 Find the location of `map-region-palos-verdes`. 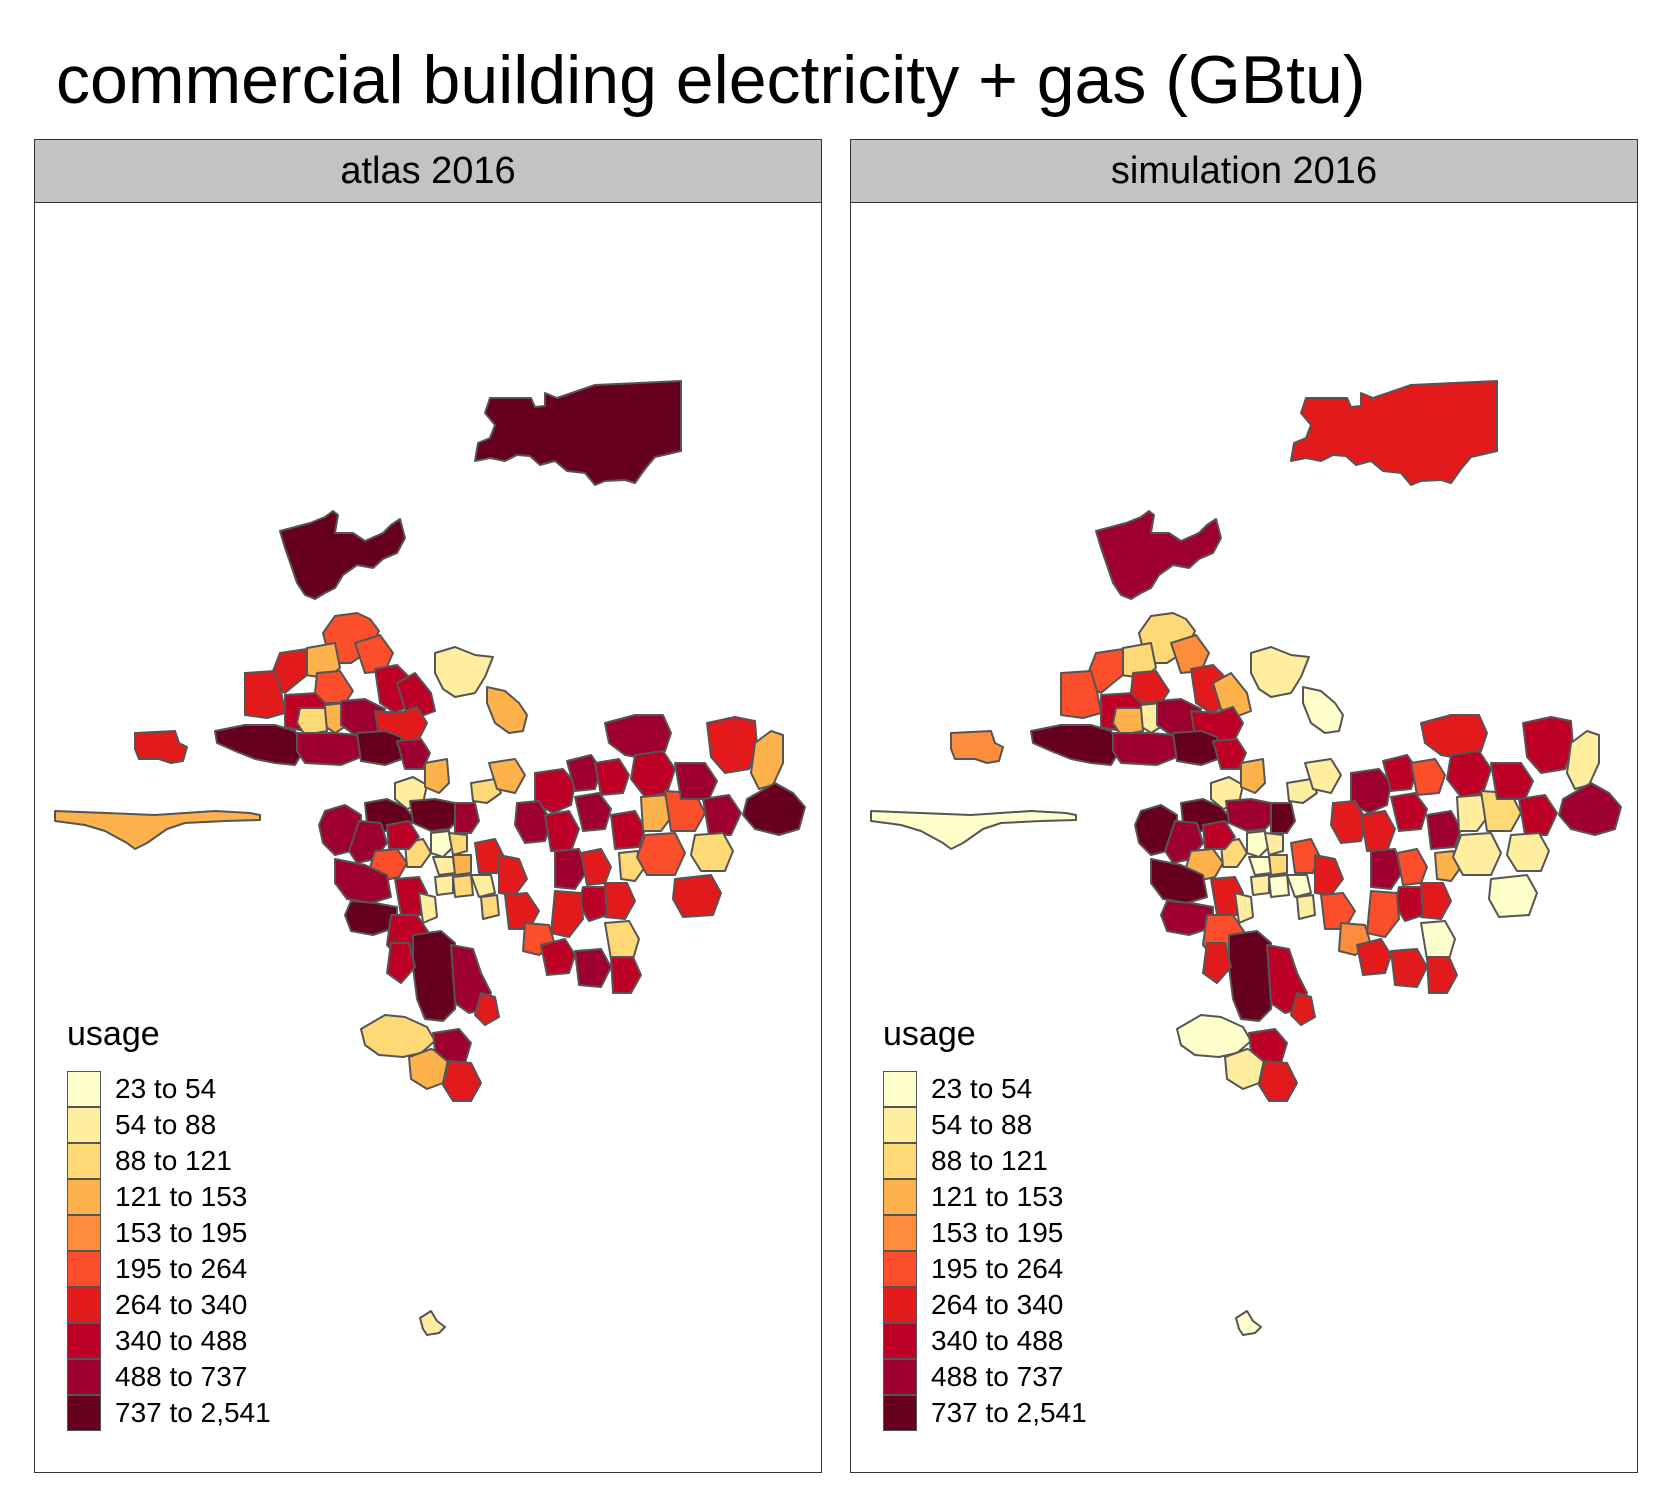

map-region-palos-verdes is located at coordinates (1214, 1036).